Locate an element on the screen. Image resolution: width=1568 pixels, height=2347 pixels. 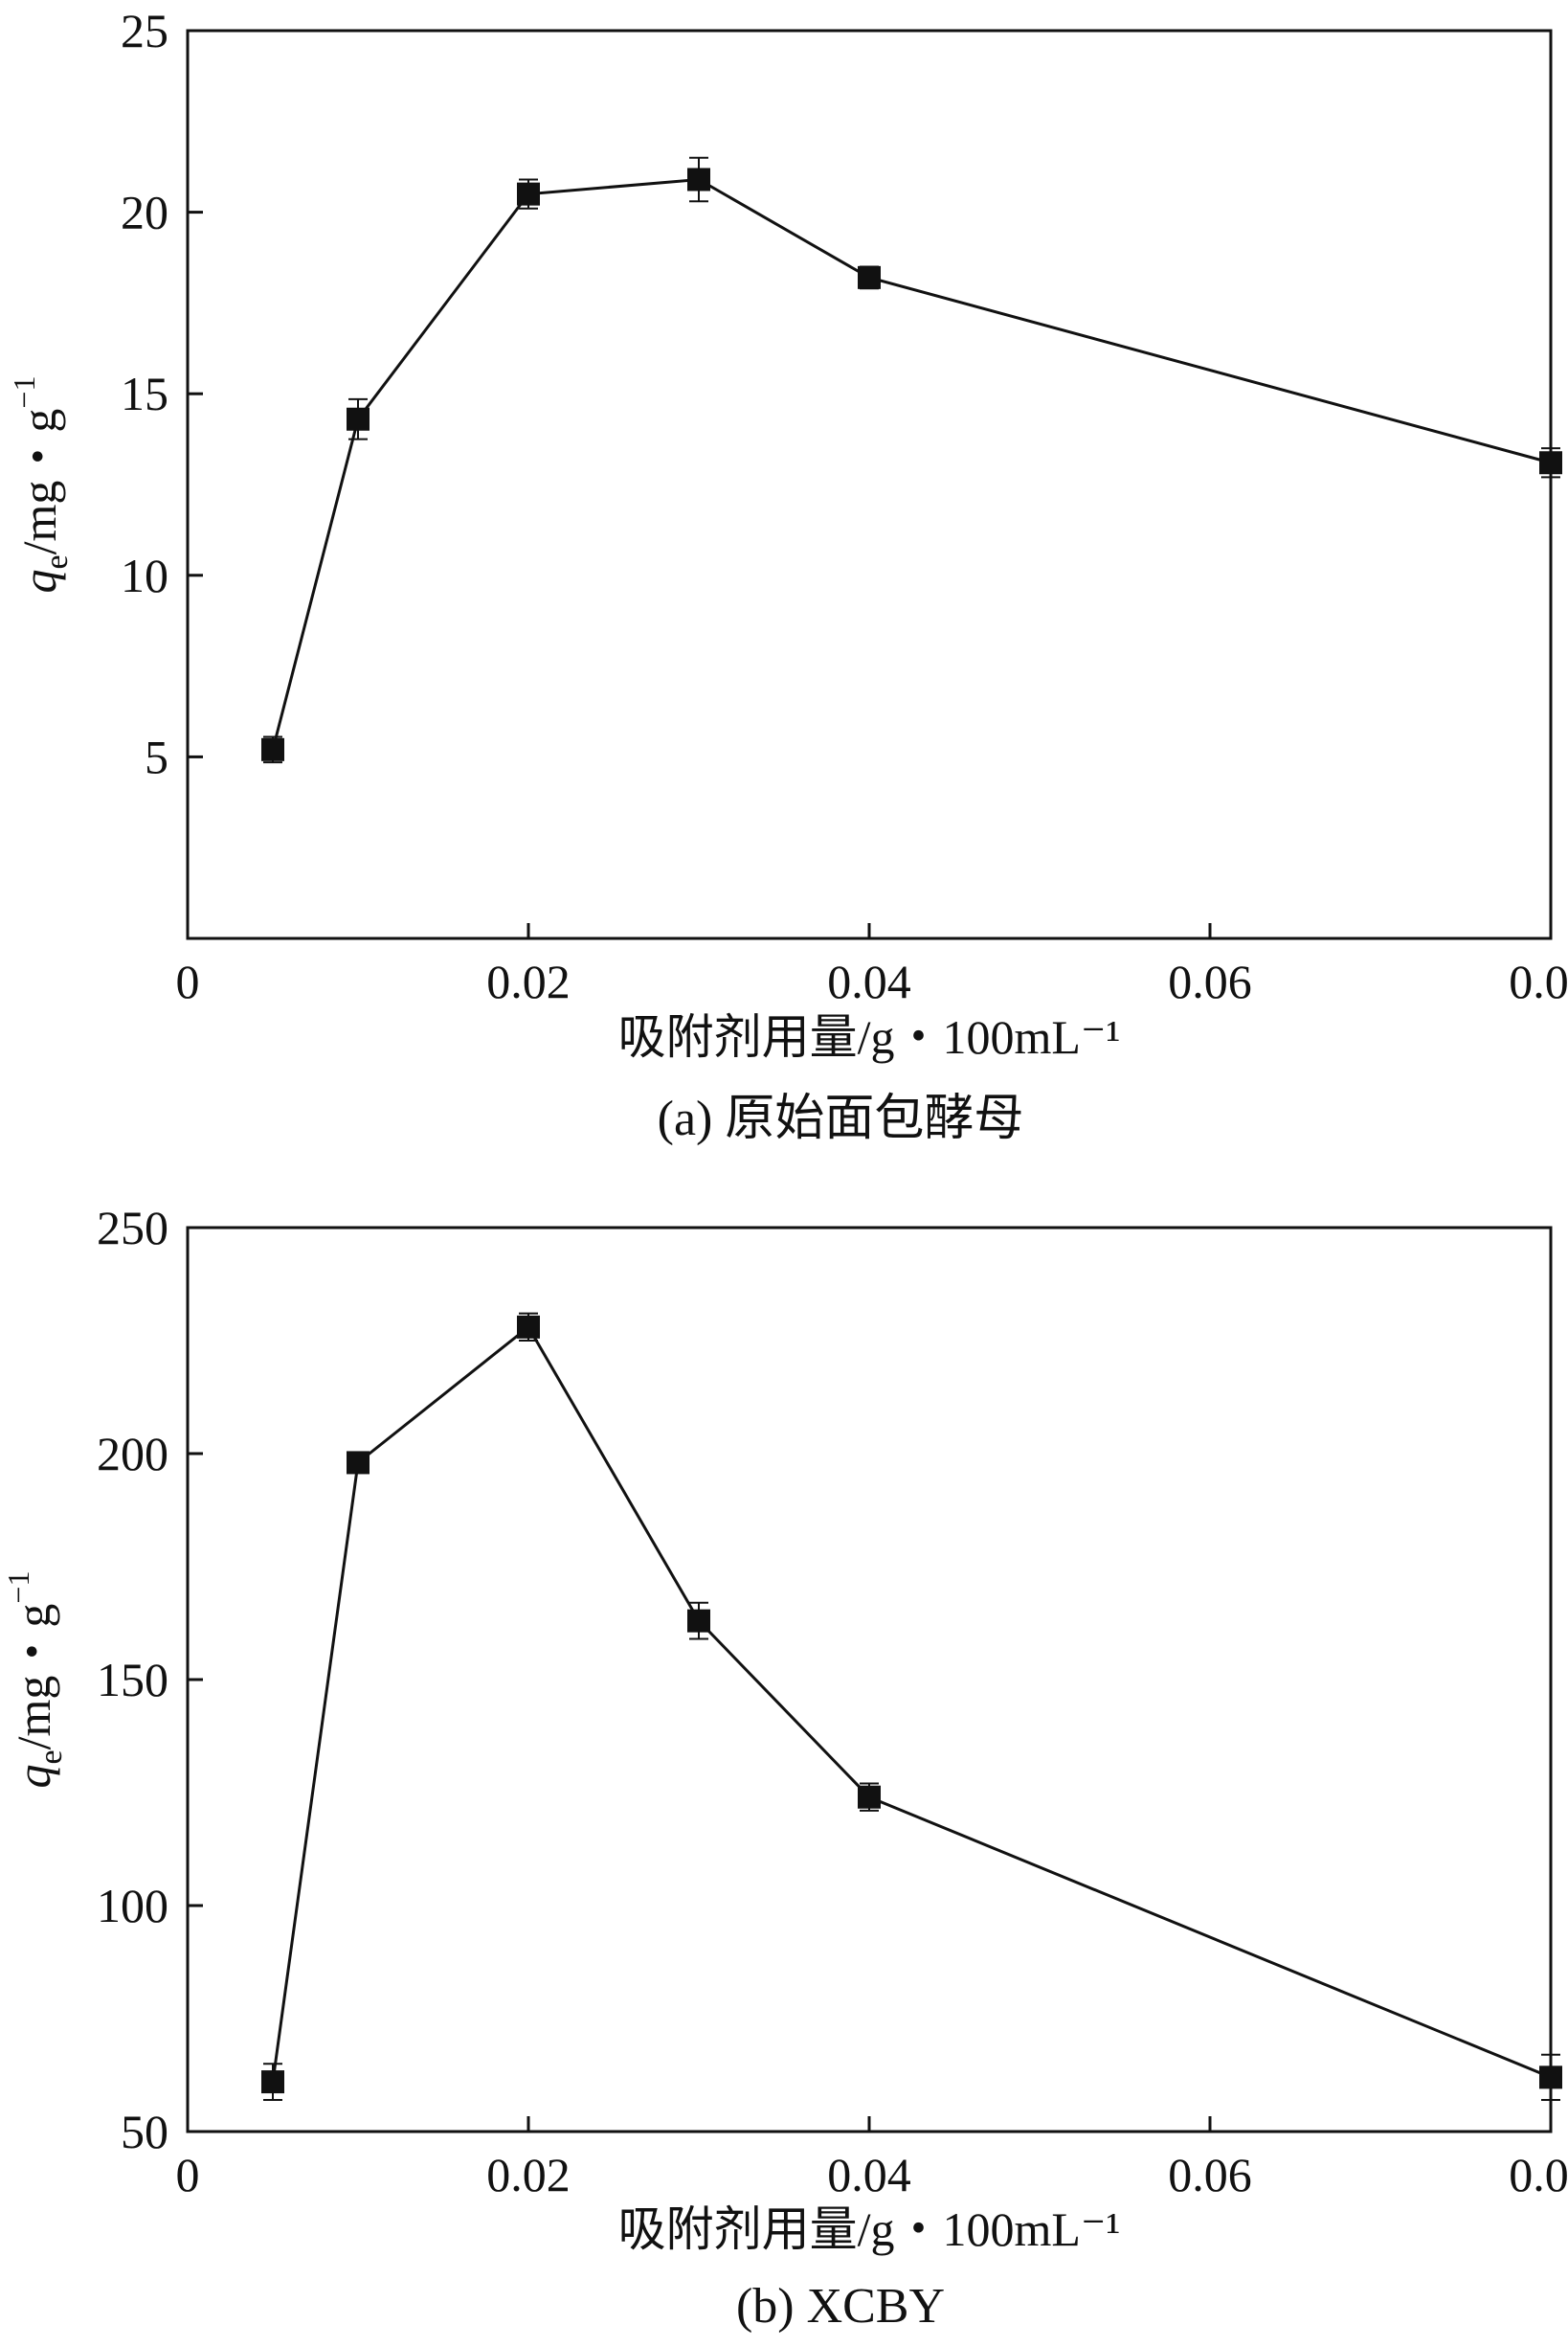
panel-caption: (a) 原始面包酵母 is located at coordinates (841, 1119).